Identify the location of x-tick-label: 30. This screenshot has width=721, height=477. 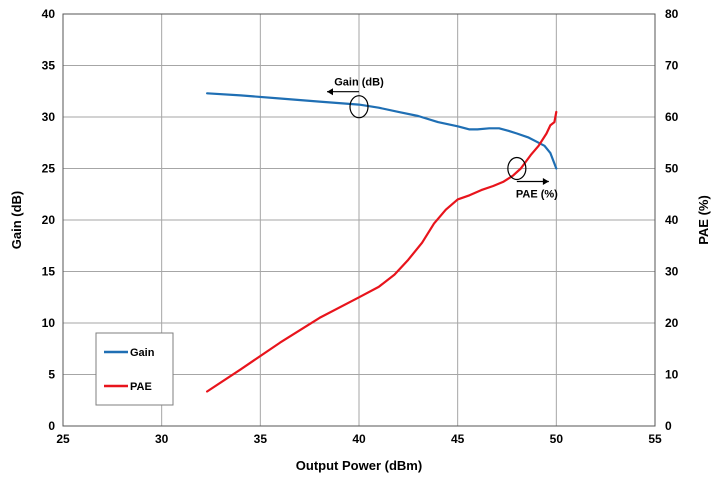
(162, 439).